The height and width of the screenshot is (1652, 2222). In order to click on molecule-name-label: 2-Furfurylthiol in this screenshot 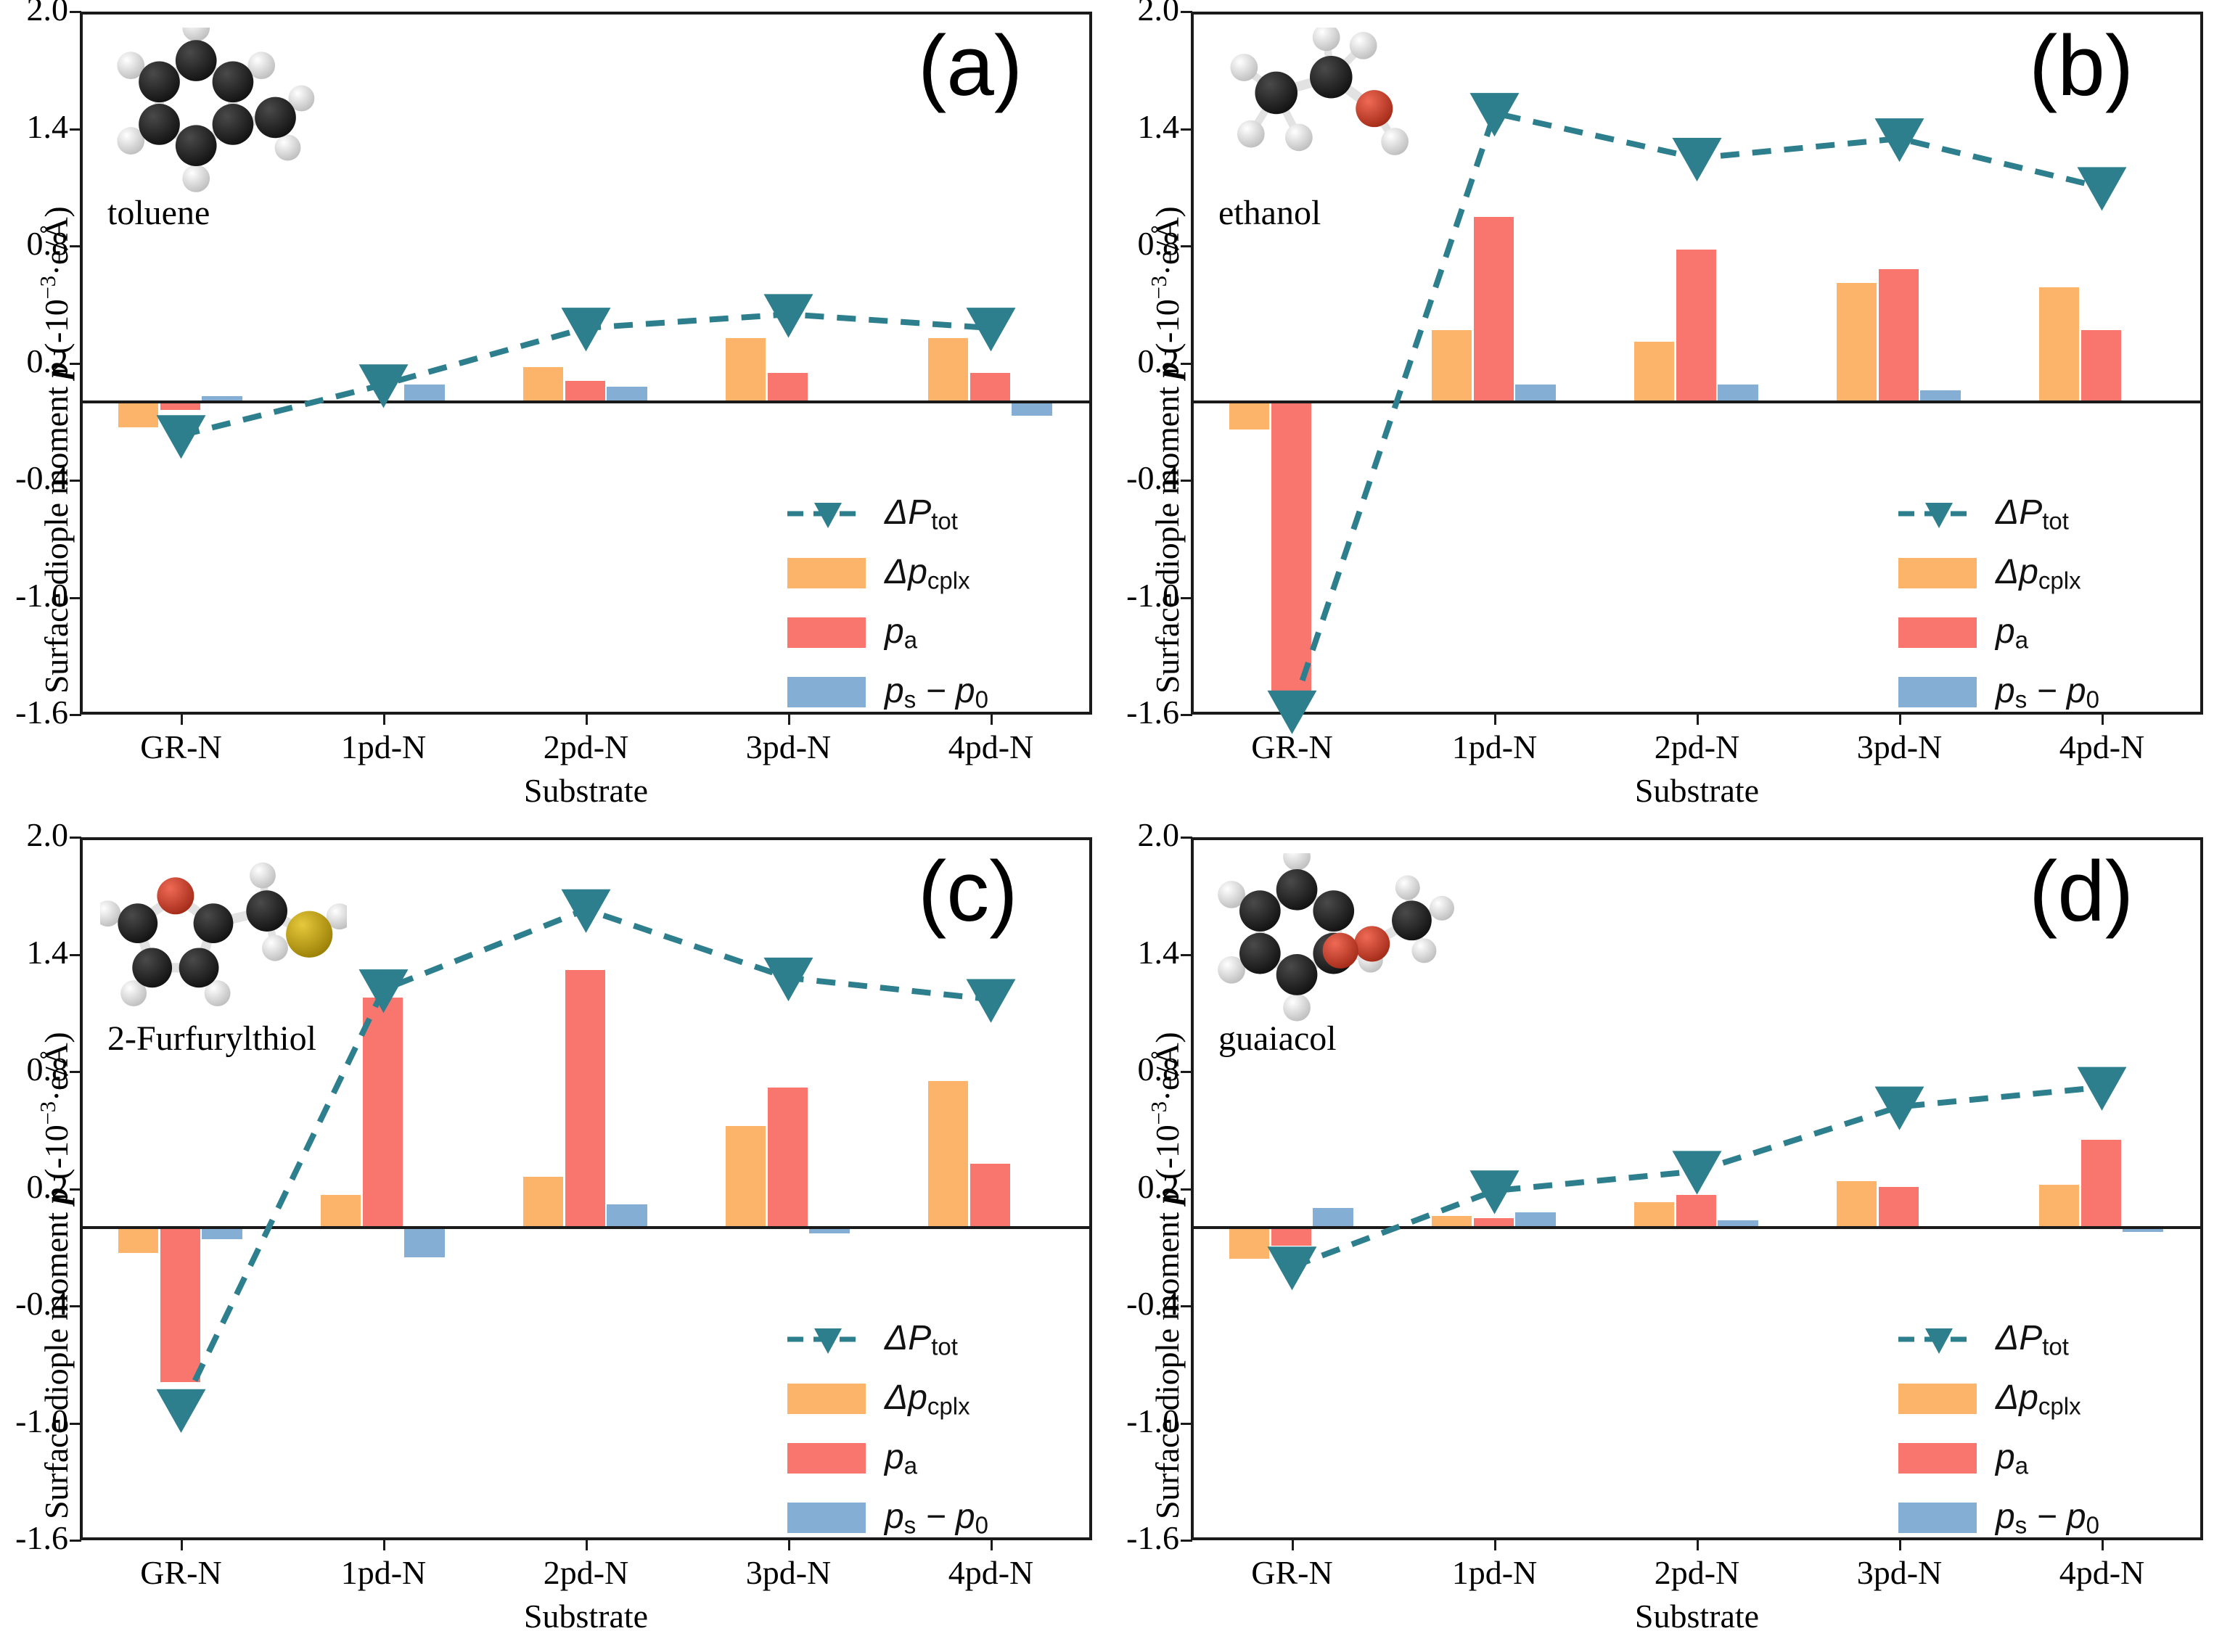, I will do `click(211, 1038)`.